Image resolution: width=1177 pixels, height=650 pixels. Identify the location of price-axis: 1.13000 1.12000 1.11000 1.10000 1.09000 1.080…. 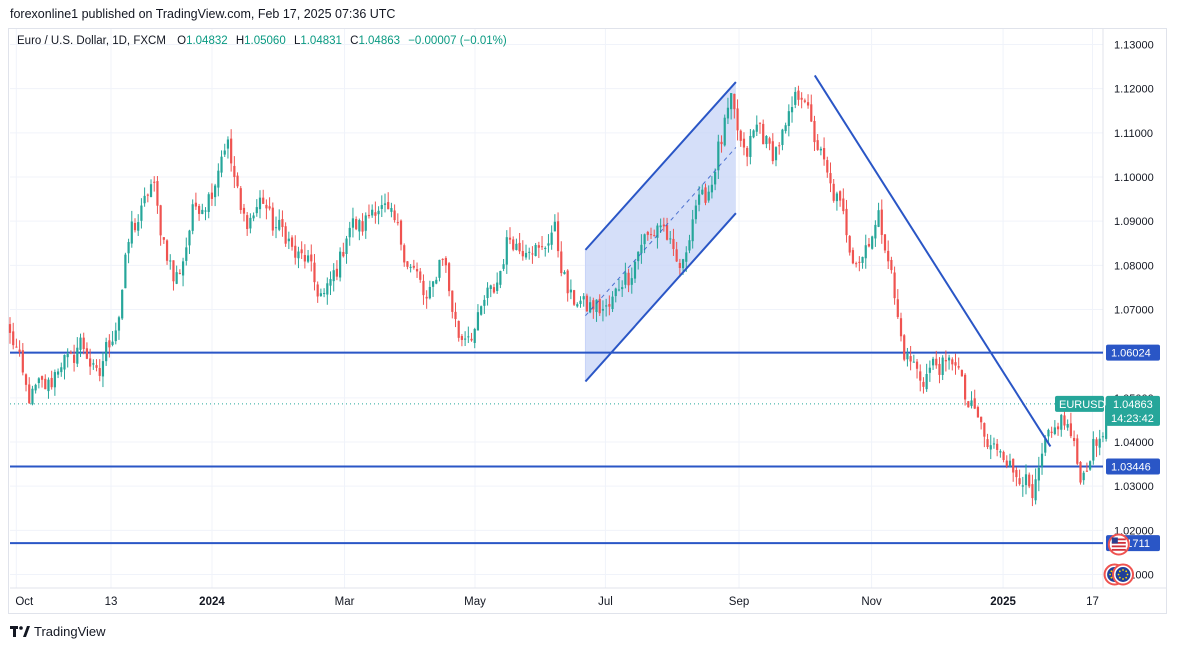
(1134, 311).